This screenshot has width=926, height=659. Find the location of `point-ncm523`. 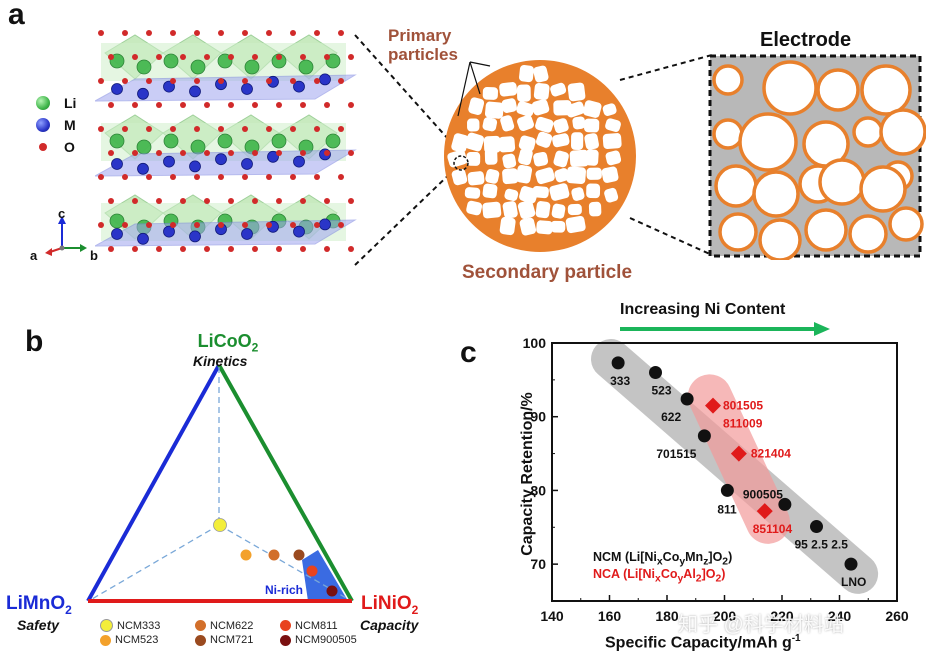

point-ncm523 is located at coordinates (246, 555).